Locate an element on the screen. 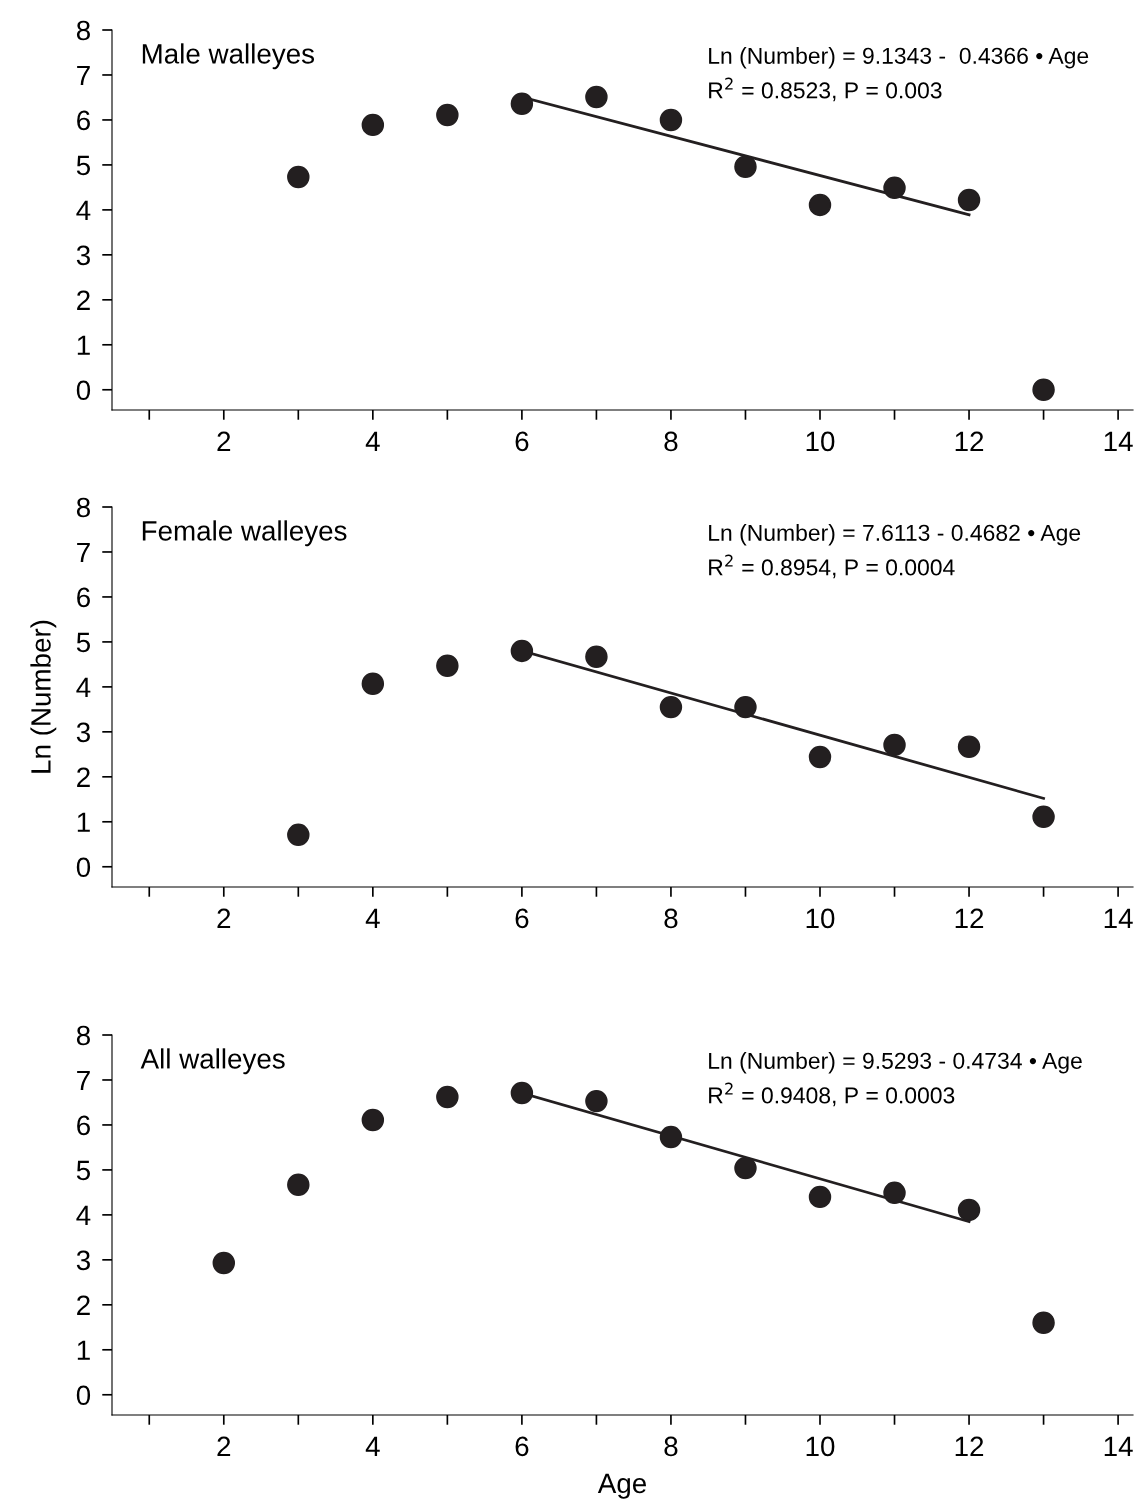  annotation: Ln (Number) = 9.5293 - 0.4734 • Age is located at coordinates (895, 1063).